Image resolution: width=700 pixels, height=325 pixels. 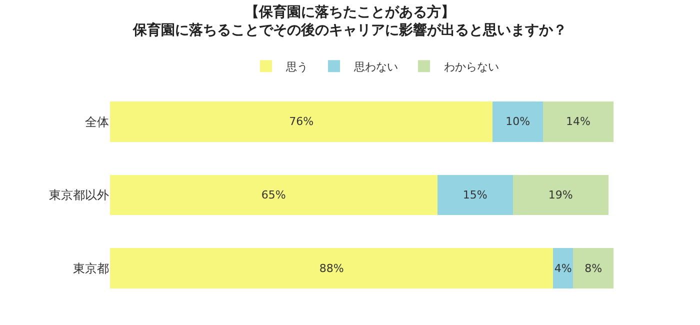 I want to click on data-label: 88%, so click(x=331, y=268).